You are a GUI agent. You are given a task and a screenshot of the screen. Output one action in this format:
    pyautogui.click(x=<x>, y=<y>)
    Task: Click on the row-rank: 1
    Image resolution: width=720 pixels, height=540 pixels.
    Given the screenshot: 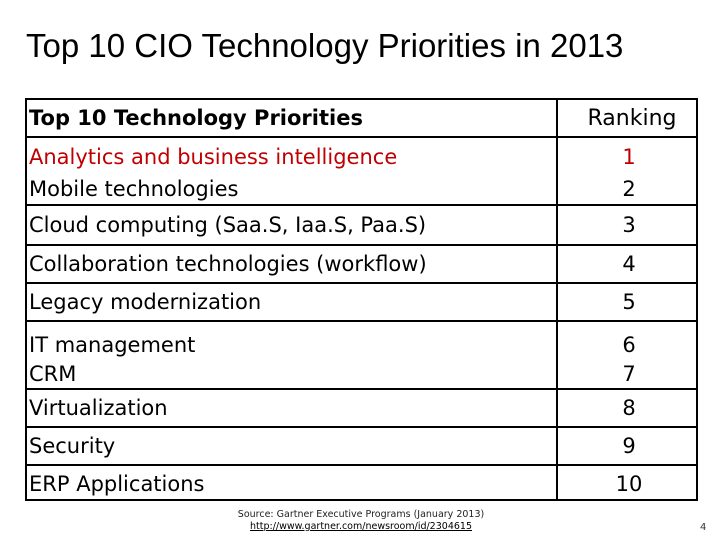 What is the action you would take?
    pyautogui.click(x=629, y=157)
    